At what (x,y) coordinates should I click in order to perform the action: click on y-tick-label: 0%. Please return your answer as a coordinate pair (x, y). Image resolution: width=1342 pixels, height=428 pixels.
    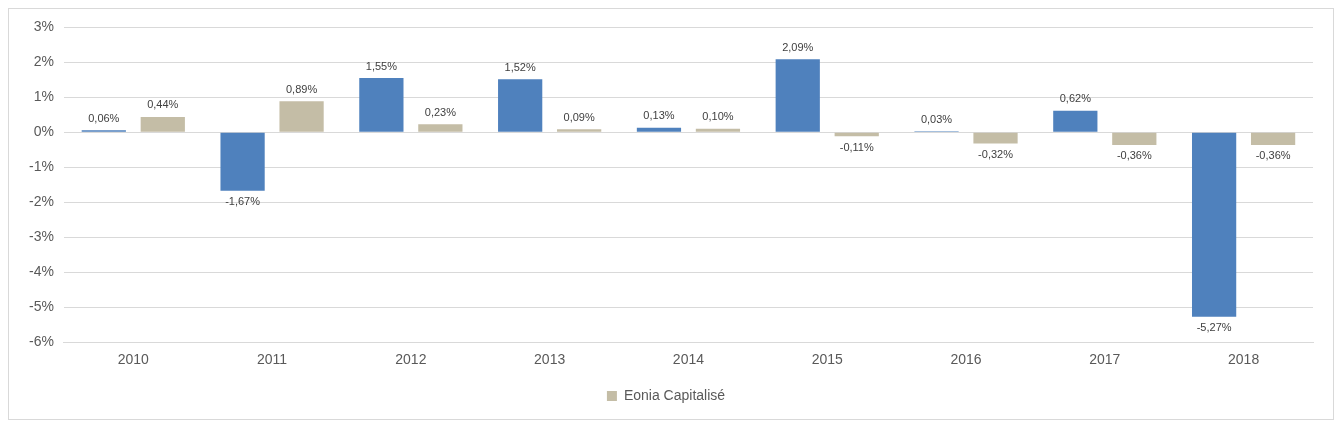
    Looking at the image, I should click on (43, 131).